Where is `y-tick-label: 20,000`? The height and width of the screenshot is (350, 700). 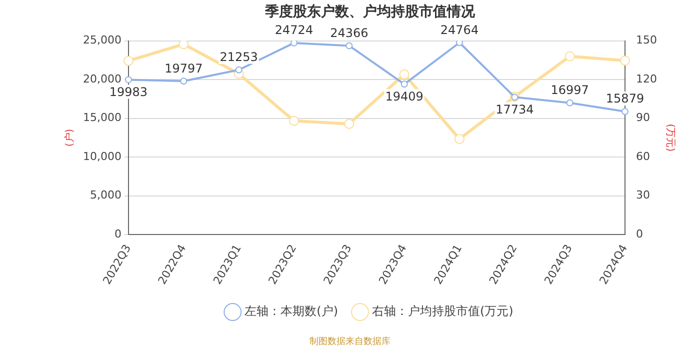 y-tick-label: 20,000 is located at coordinates (102, 79).